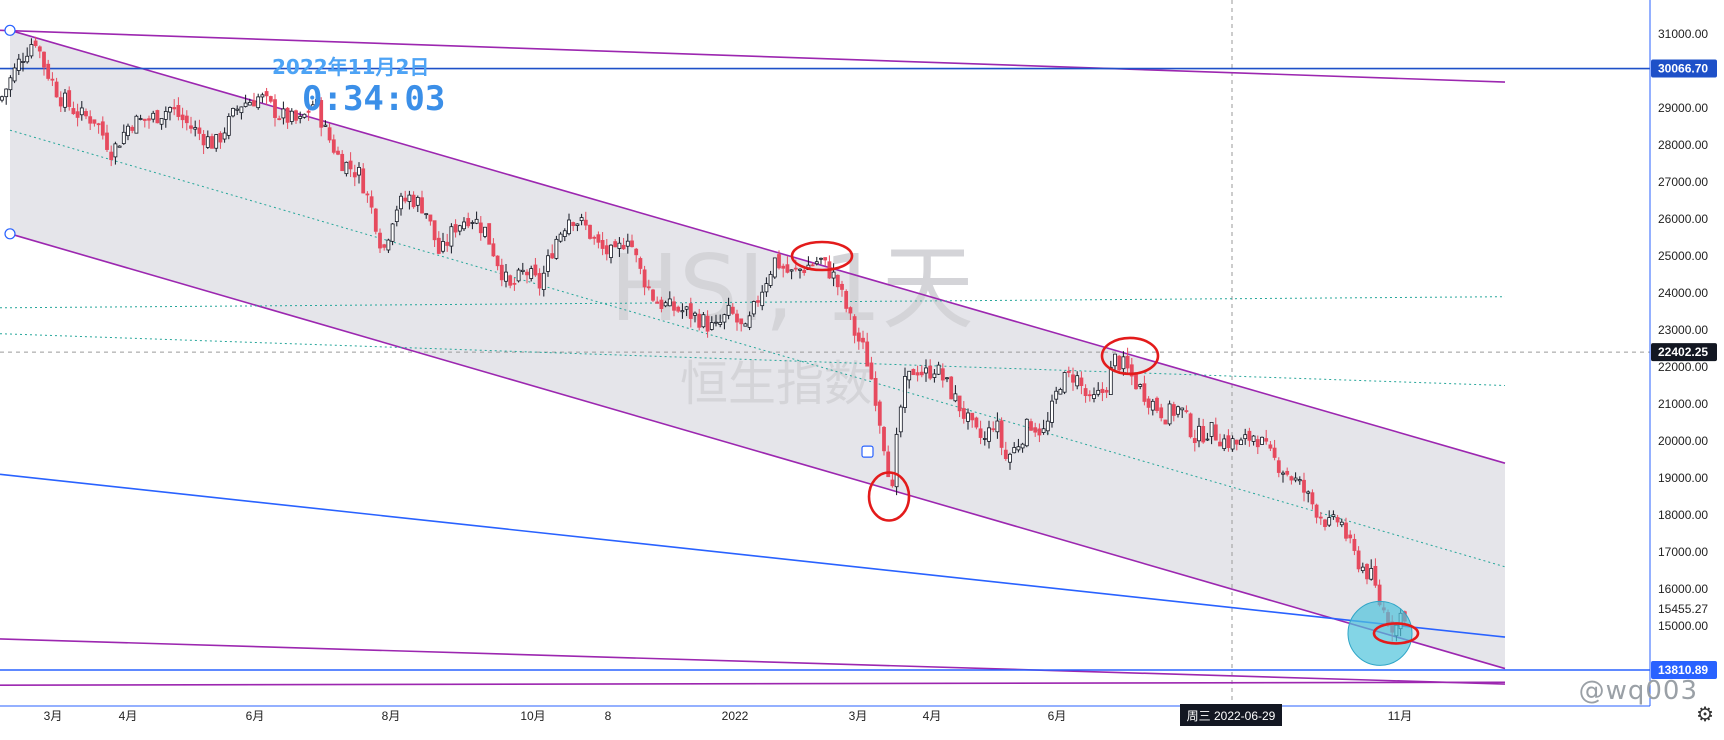 The width and height of the screenshot is (1724, 740). What do you see at coordinates (753, 56) in the screenshot?
I see `trendline-upper-outer` at bounding box center [753, 56].